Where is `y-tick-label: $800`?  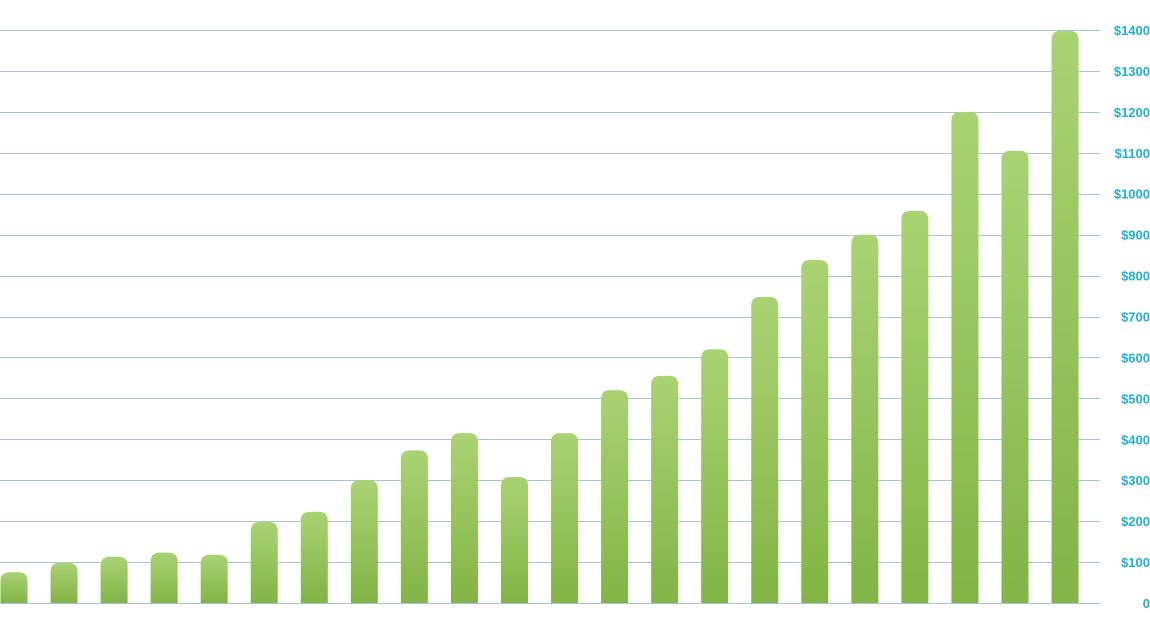
y-tick-label: $800 is located at coordinates (1135, 276).